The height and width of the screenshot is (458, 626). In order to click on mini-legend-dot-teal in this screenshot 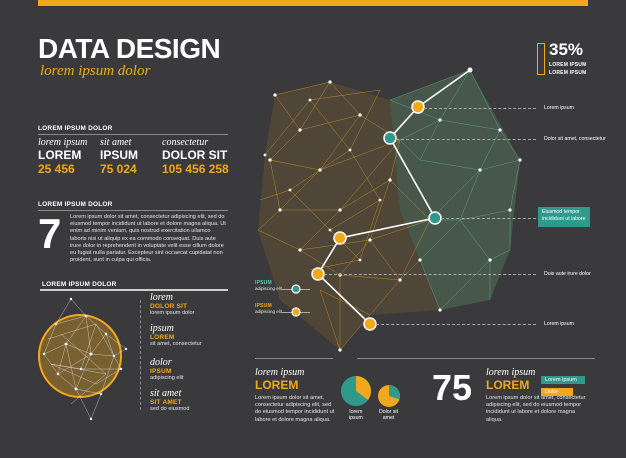, I will do `click(296, 289)`.